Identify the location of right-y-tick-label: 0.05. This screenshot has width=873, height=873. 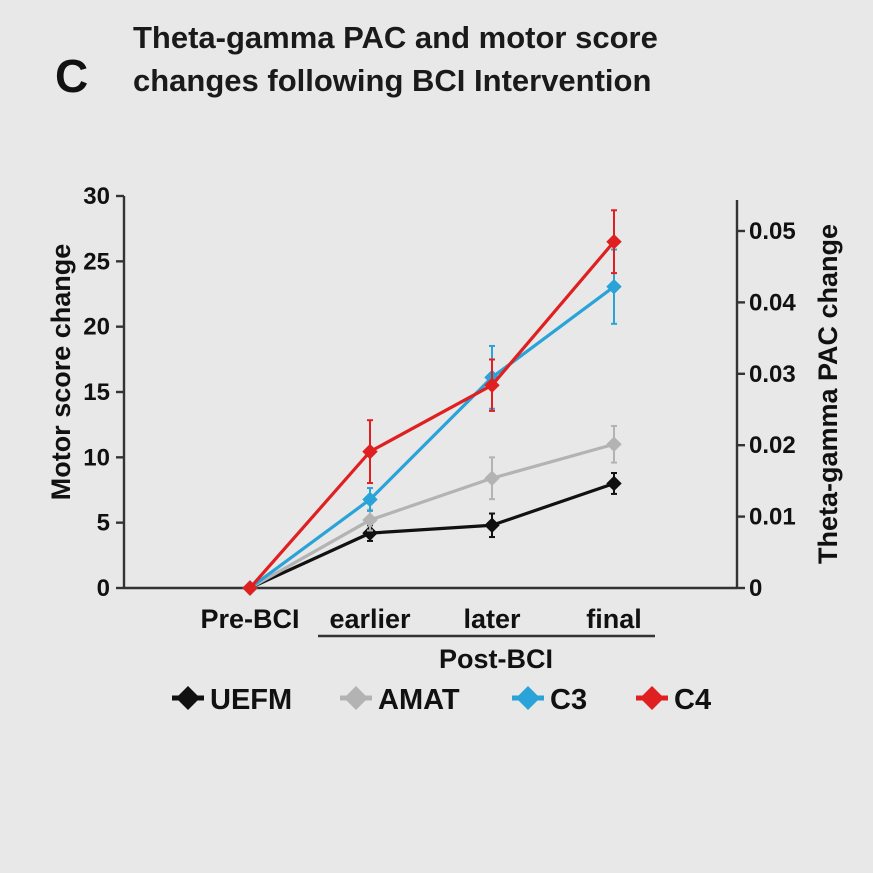
(772, 231).